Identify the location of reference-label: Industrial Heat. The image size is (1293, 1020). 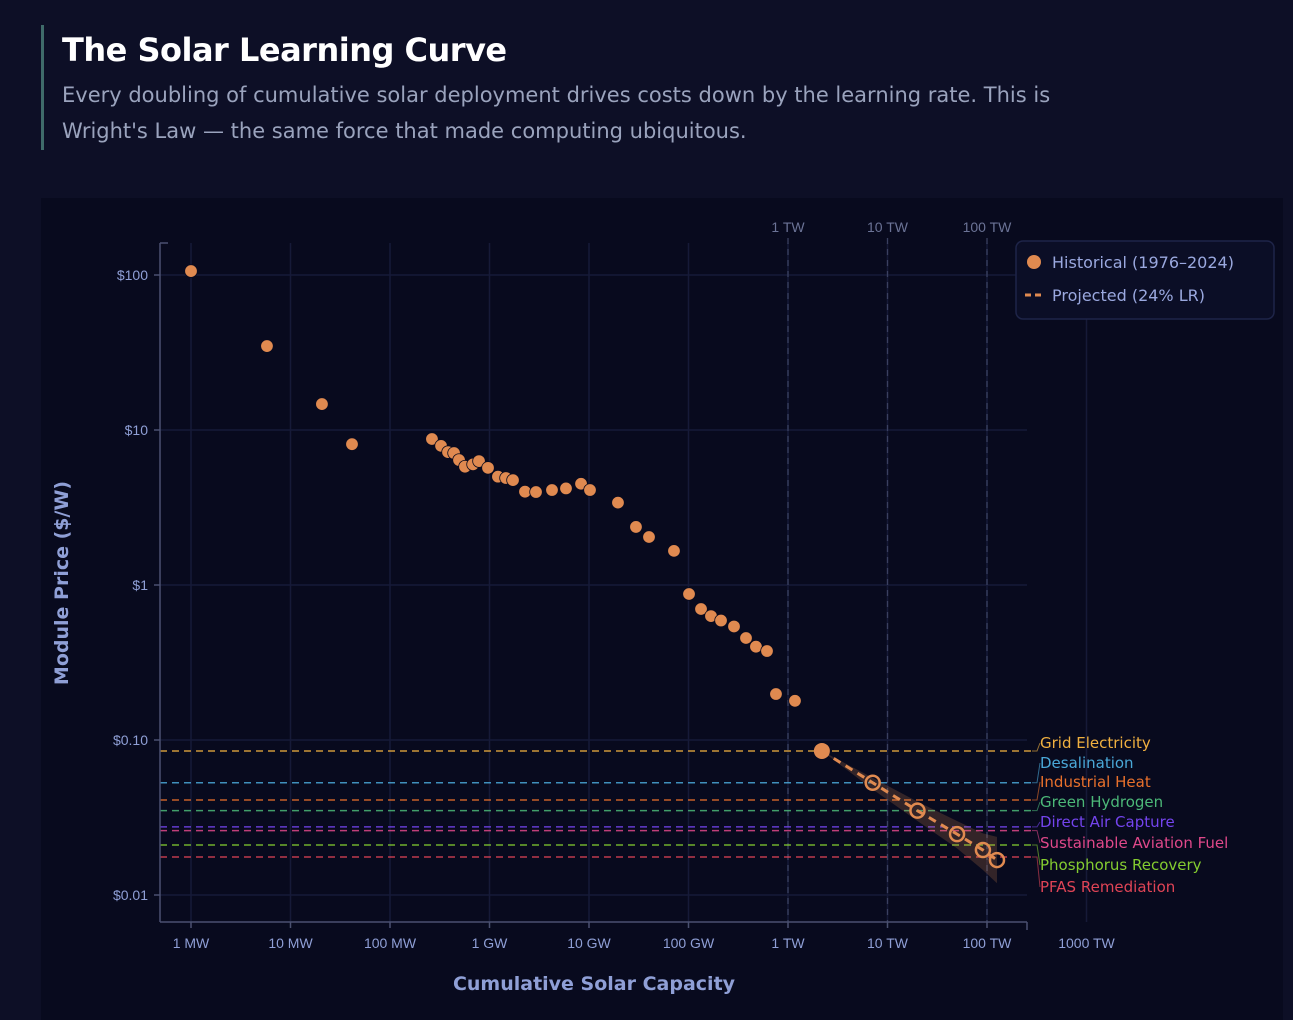
(1095, 782).